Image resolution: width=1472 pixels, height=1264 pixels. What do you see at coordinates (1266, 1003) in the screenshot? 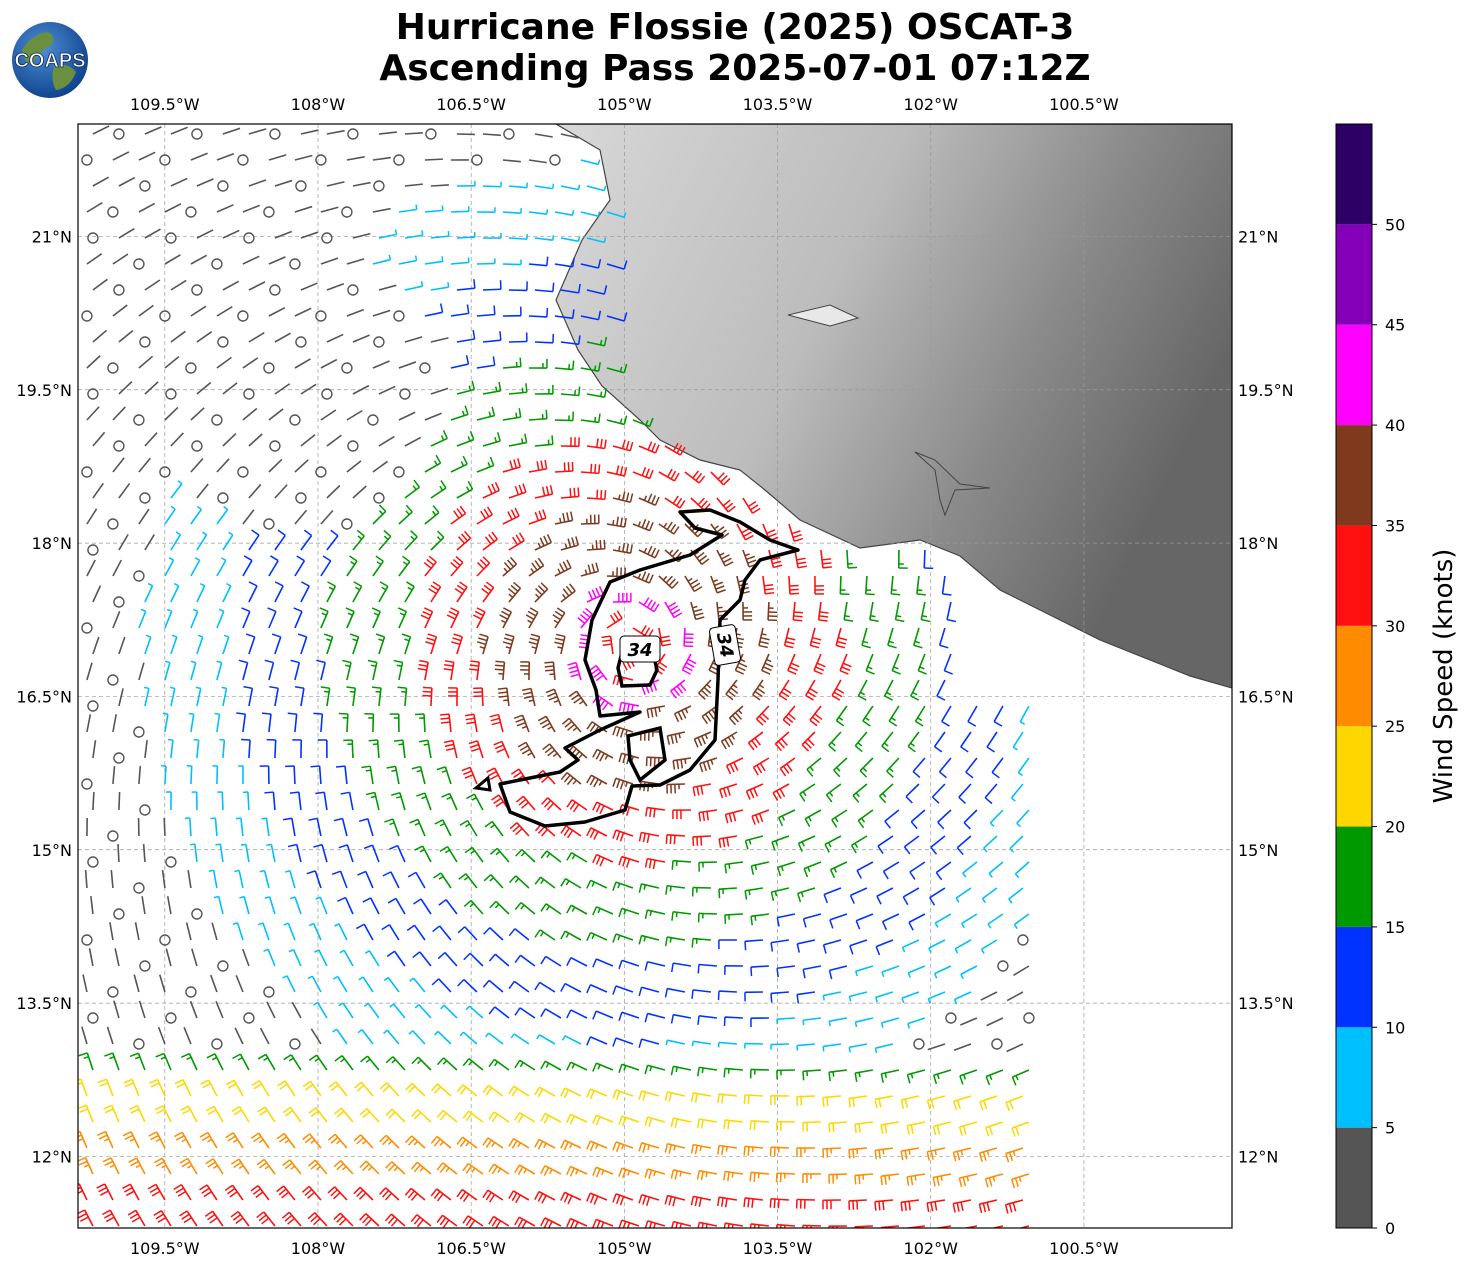
I see `lat-tick-label-right: 13.5°N` at bounding box center [1266, 1003].